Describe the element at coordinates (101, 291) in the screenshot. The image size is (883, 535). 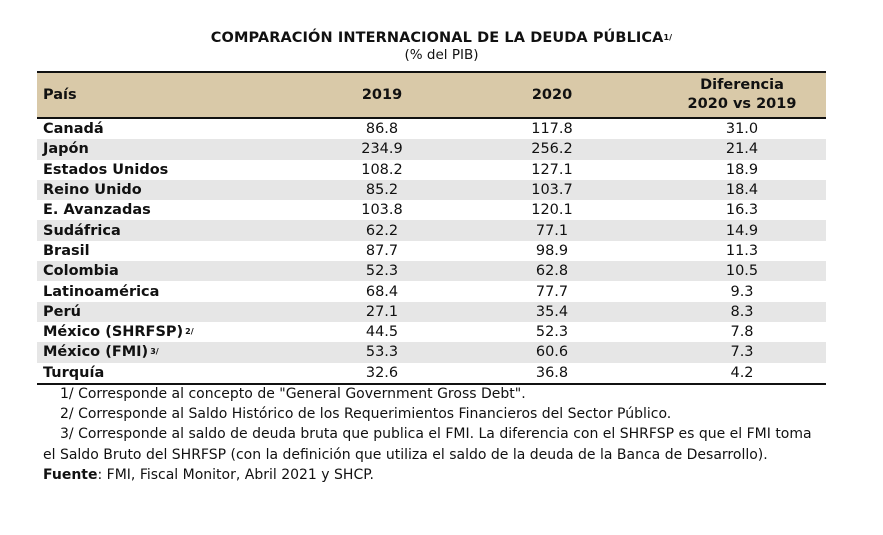
I see `cell-pais: Latinoamérica` at that location.